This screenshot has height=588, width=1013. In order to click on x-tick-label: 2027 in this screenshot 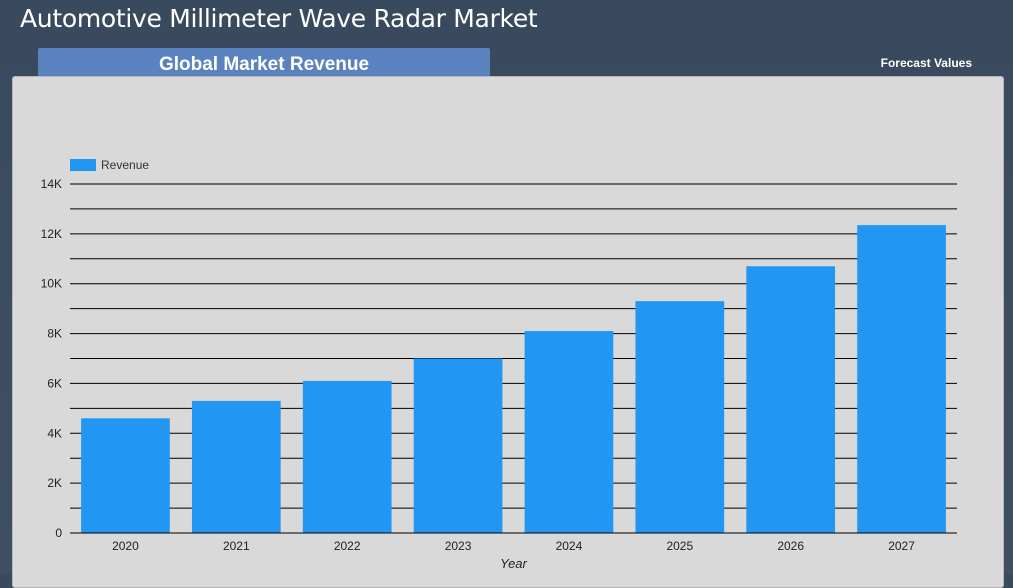, I will do `click(901, 546)`.